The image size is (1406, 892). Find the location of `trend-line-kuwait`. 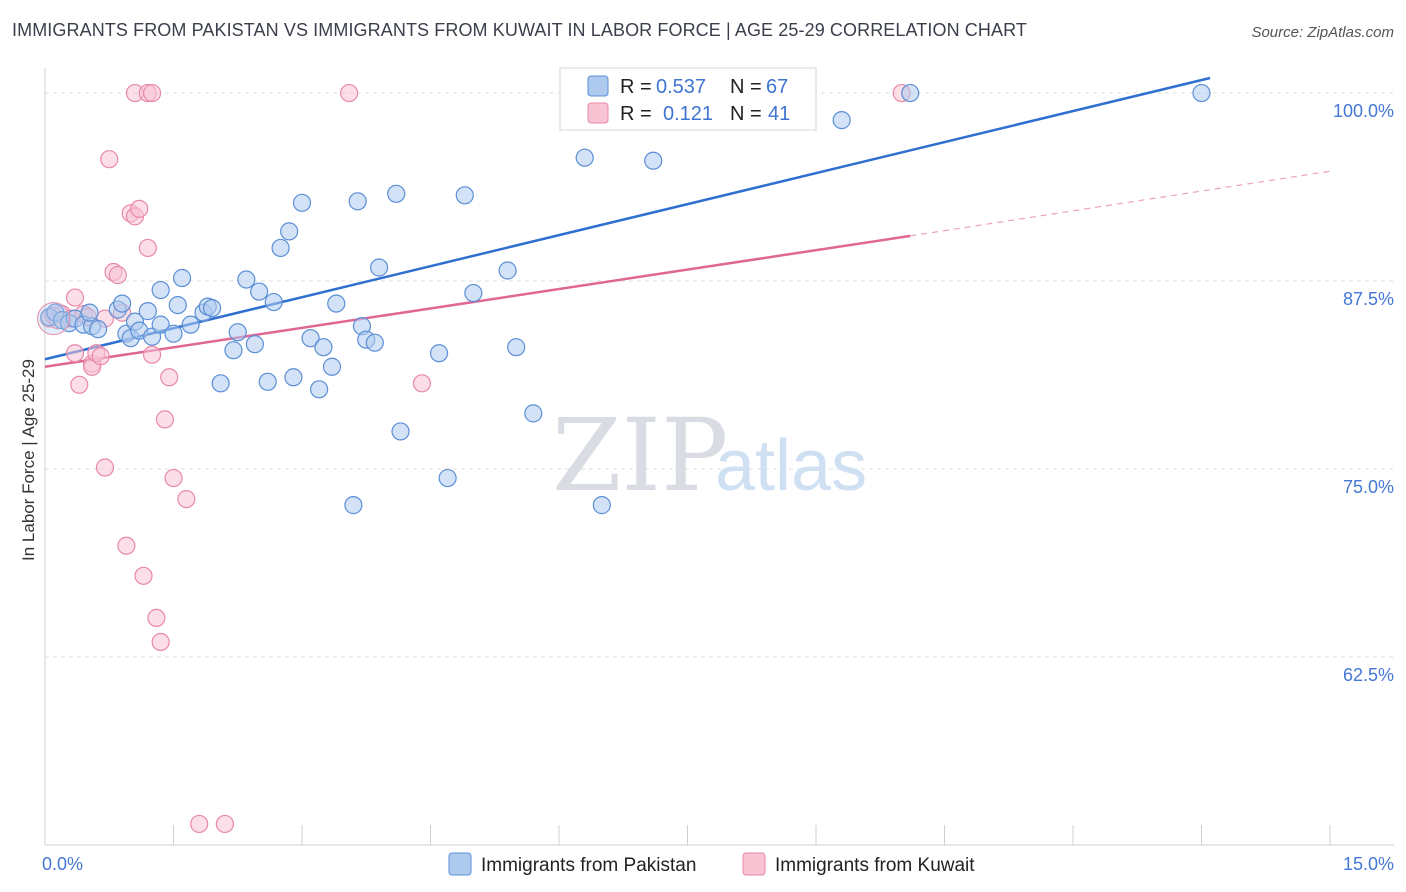

trend-line-kuwait is located at coordinates (477, 301).